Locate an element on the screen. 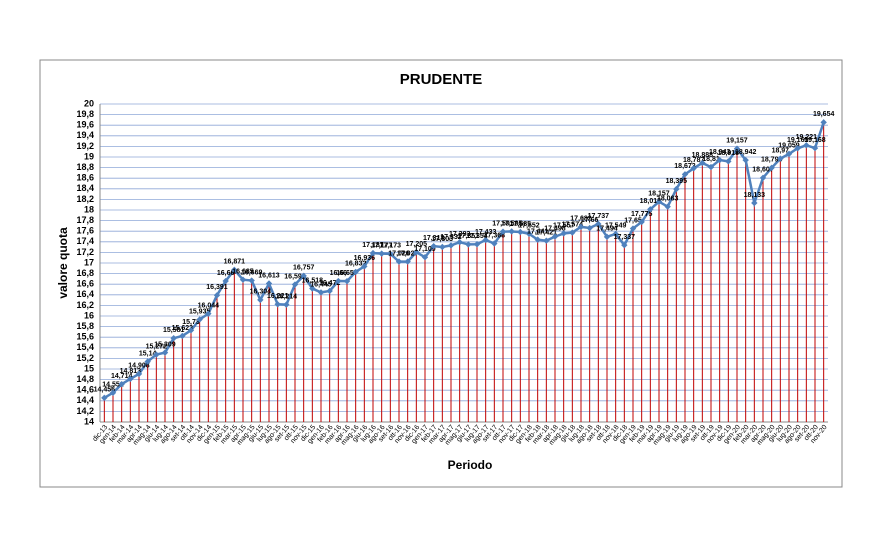 Image resolution: width=880 pixels, height=537 pixels. data-label: 16,518 is located at coordinates (313, 280).